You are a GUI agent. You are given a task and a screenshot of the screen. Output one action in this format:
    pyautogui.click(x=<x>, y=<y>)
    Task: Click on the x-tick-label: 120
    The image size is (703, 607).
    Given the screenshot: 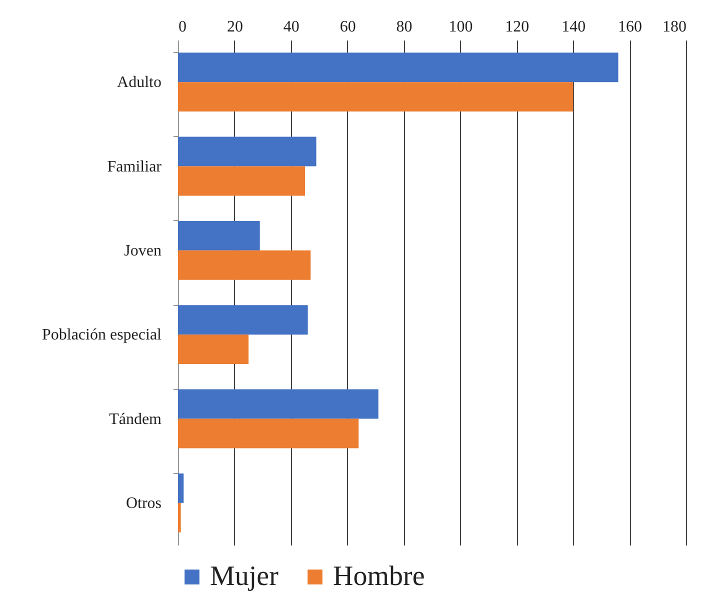 What is the action you would take?
    pyautogui.click(x=517, y=27)
    